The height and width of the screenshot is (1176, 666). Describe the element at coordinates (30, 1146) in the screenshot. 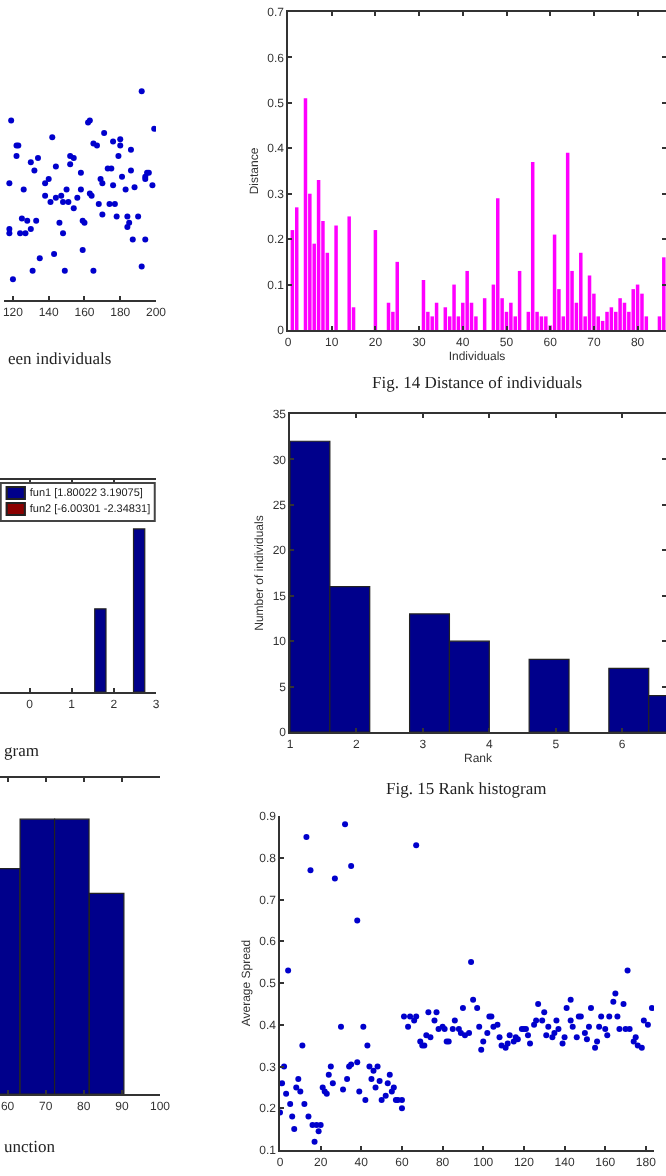

I see `text: unction` at that location.